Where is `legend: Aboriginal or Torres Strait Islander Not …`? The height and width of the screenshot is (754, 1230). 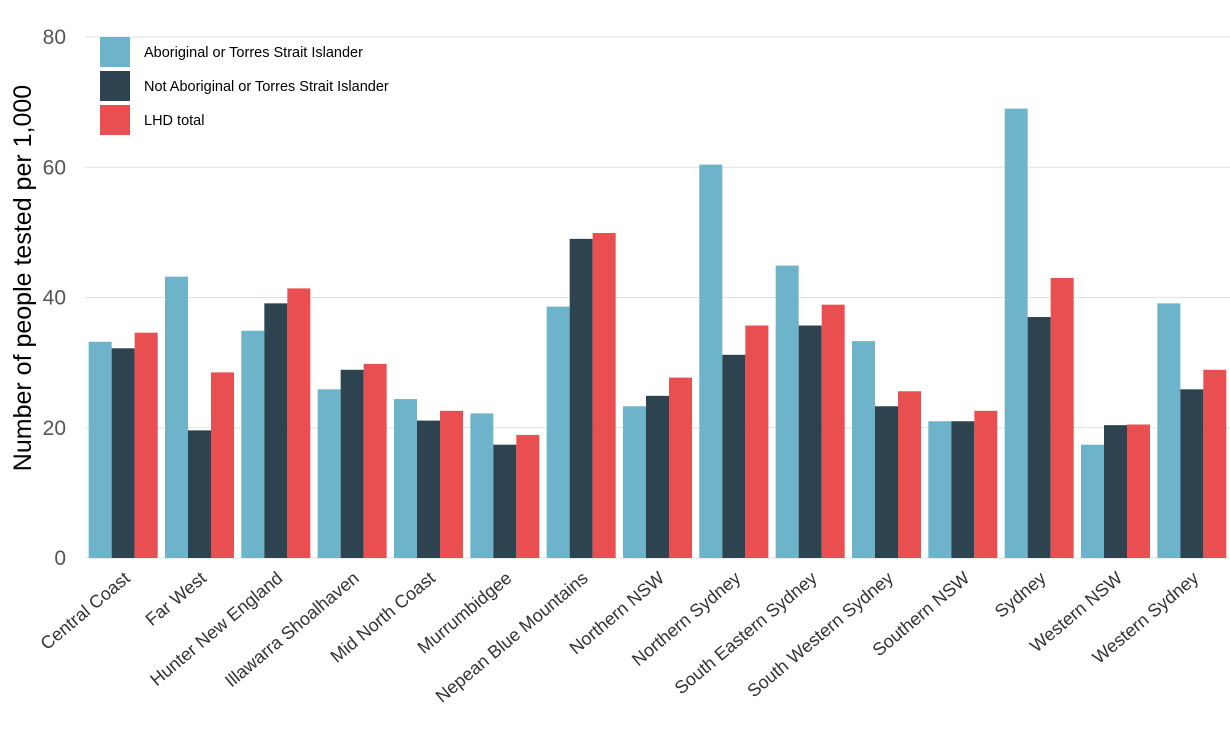
legend: Aboriginal or Torres Strait Islander Not … is located at coordinates (244, 86).